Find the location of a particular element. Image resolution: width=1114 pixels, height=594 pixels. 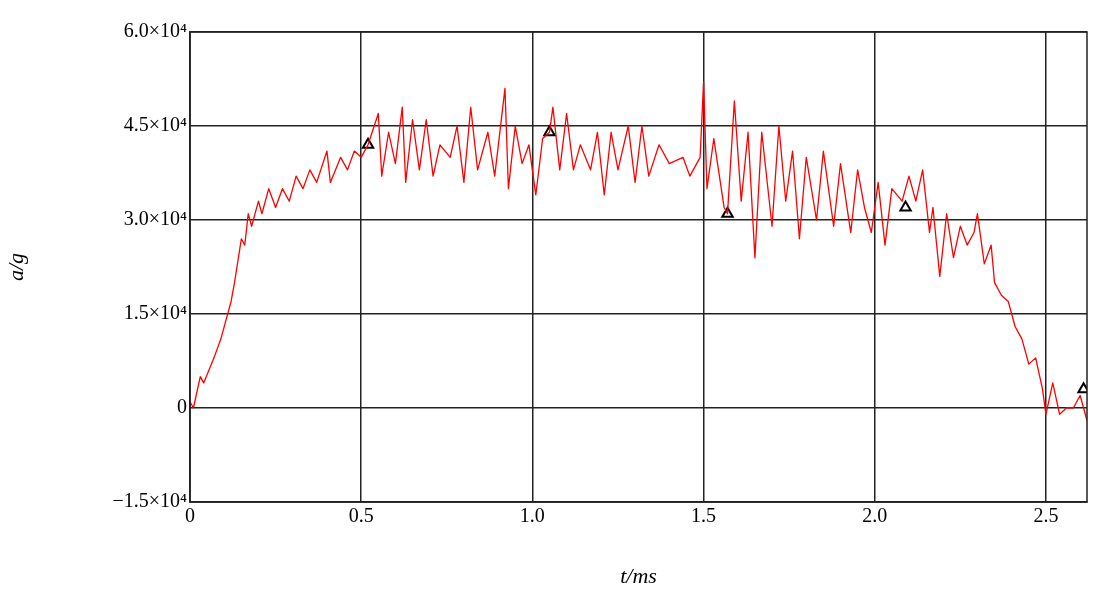

x-axis-title: t/ms is located at coordinates (638, 575).